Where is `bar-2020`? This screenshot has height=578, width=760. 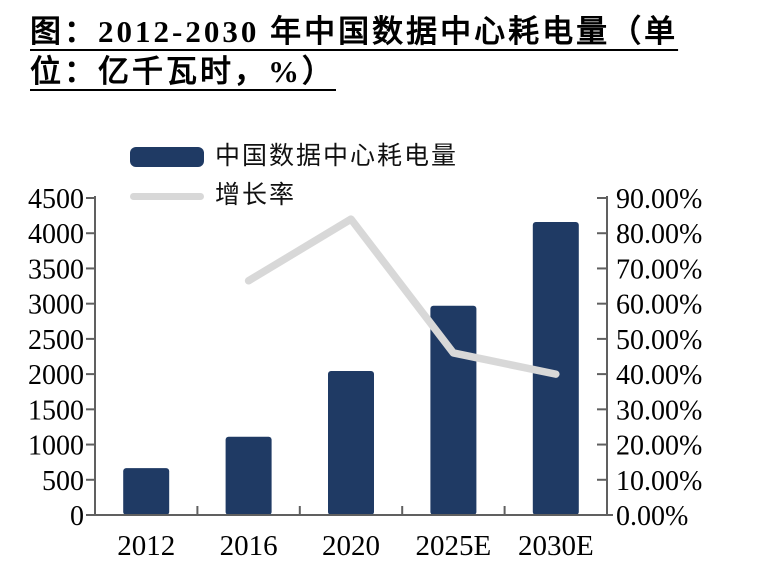
bar-2020 is located at coordinates (351, 442).